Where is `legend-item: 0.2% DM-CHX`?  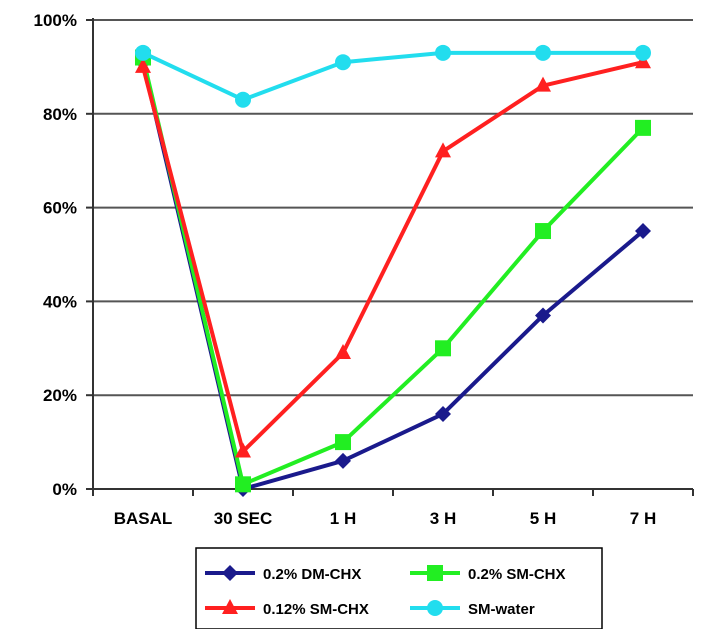
legend-item: 0.2% DM-CHX is located at coordinates (283, 574).